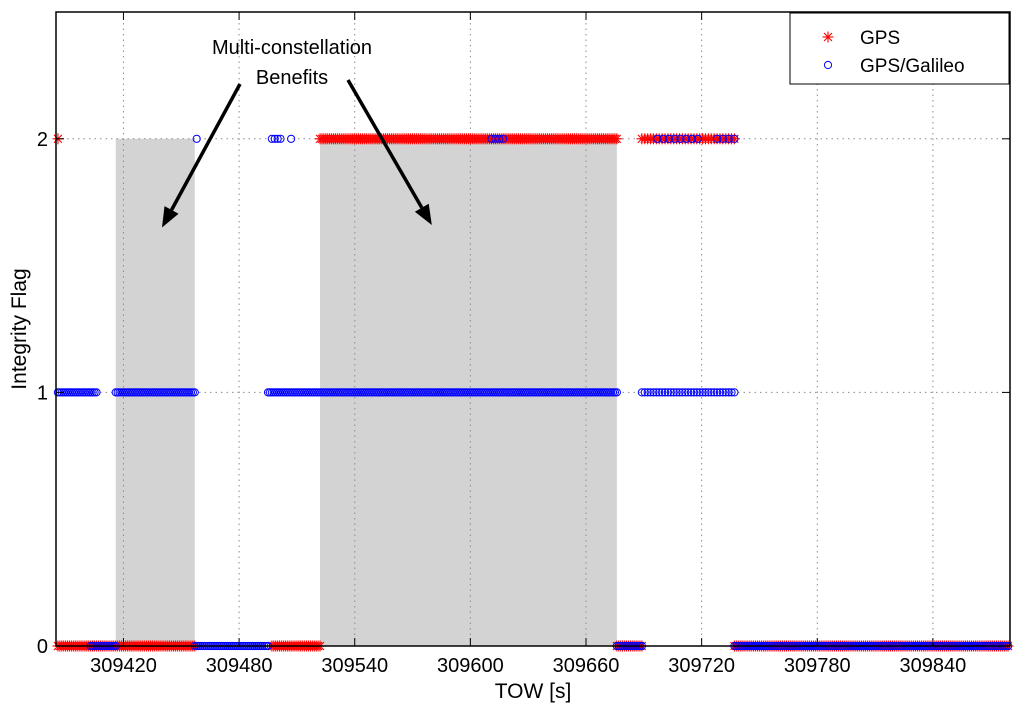  What do you see at coordinates (701, 666) in the screenshot?
I see `x-tick-label: 309720` at bounding box center [701, 666].